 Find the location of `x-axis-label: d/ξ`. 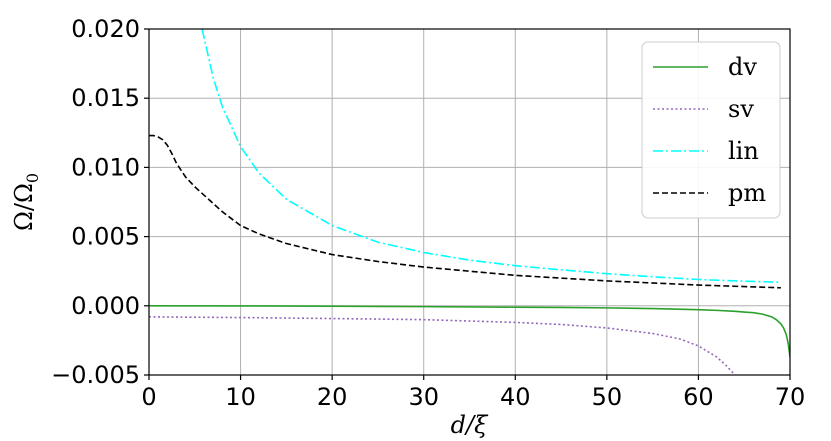

x-axis-label: d/ξ is located at coordinates (470, 425).